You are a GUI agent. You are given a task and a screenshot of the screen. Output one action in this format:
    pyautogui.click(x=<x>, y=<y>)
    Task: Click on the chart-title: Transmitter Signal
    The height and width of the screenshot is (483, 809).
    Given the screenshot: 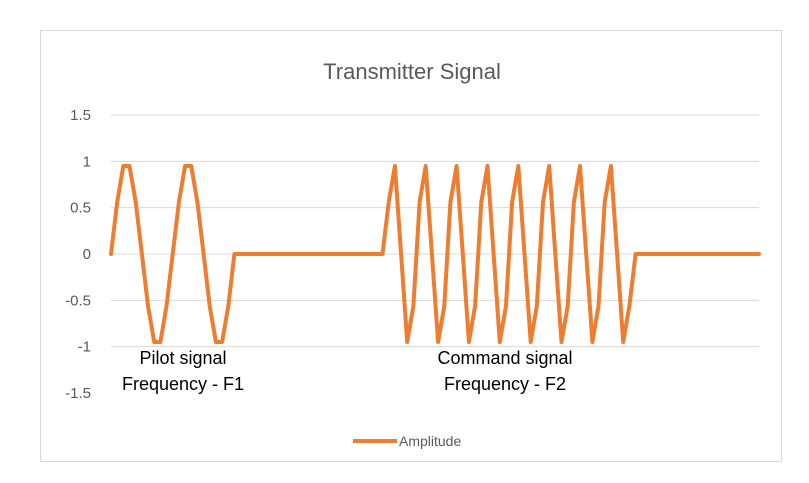 What is the action you would take?
    pyautogui.click(x=412, y=71)
    